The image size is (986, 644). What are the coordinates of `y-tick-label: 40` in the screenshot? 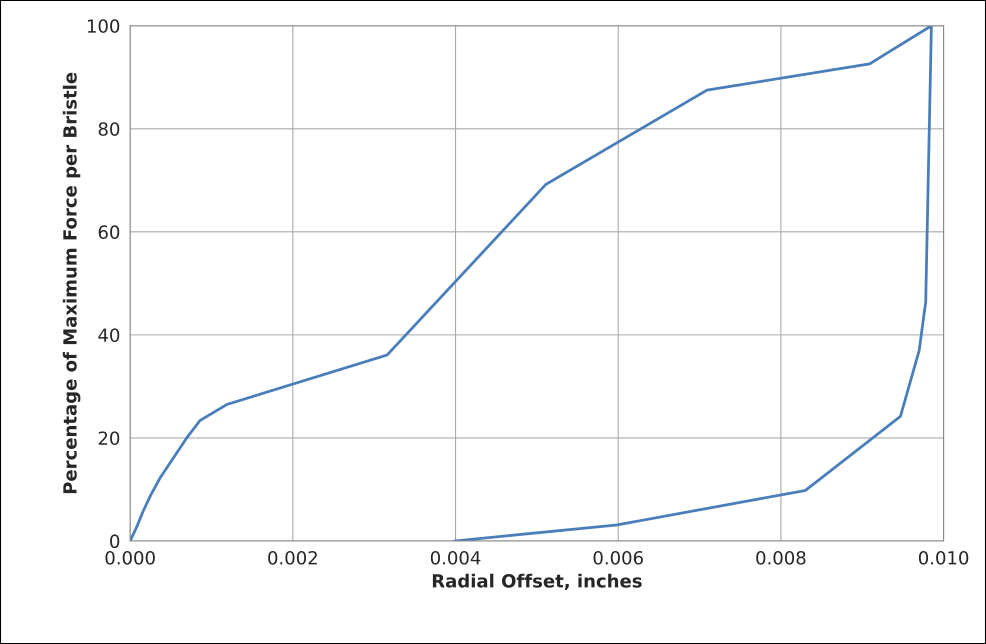 It's located at (109, 335).